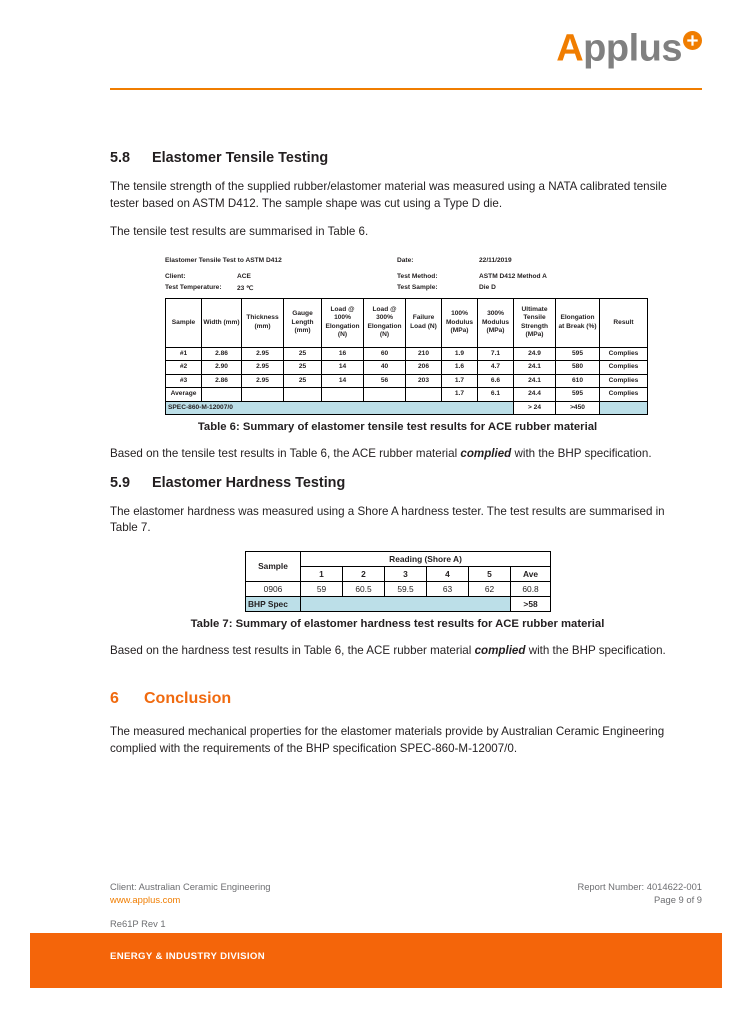 Image resolution: width=750 pixels, height=1021 pixels. I want to click on section-heading-conclusion: 6 Conclusion, so click(397, 698).